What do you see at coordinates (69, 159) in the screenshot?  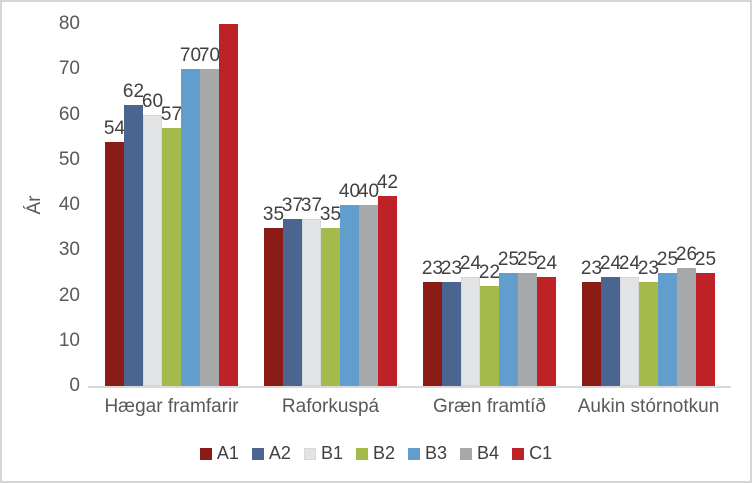 I see `y-tick-label: 50` at bounding box center [69, 159].